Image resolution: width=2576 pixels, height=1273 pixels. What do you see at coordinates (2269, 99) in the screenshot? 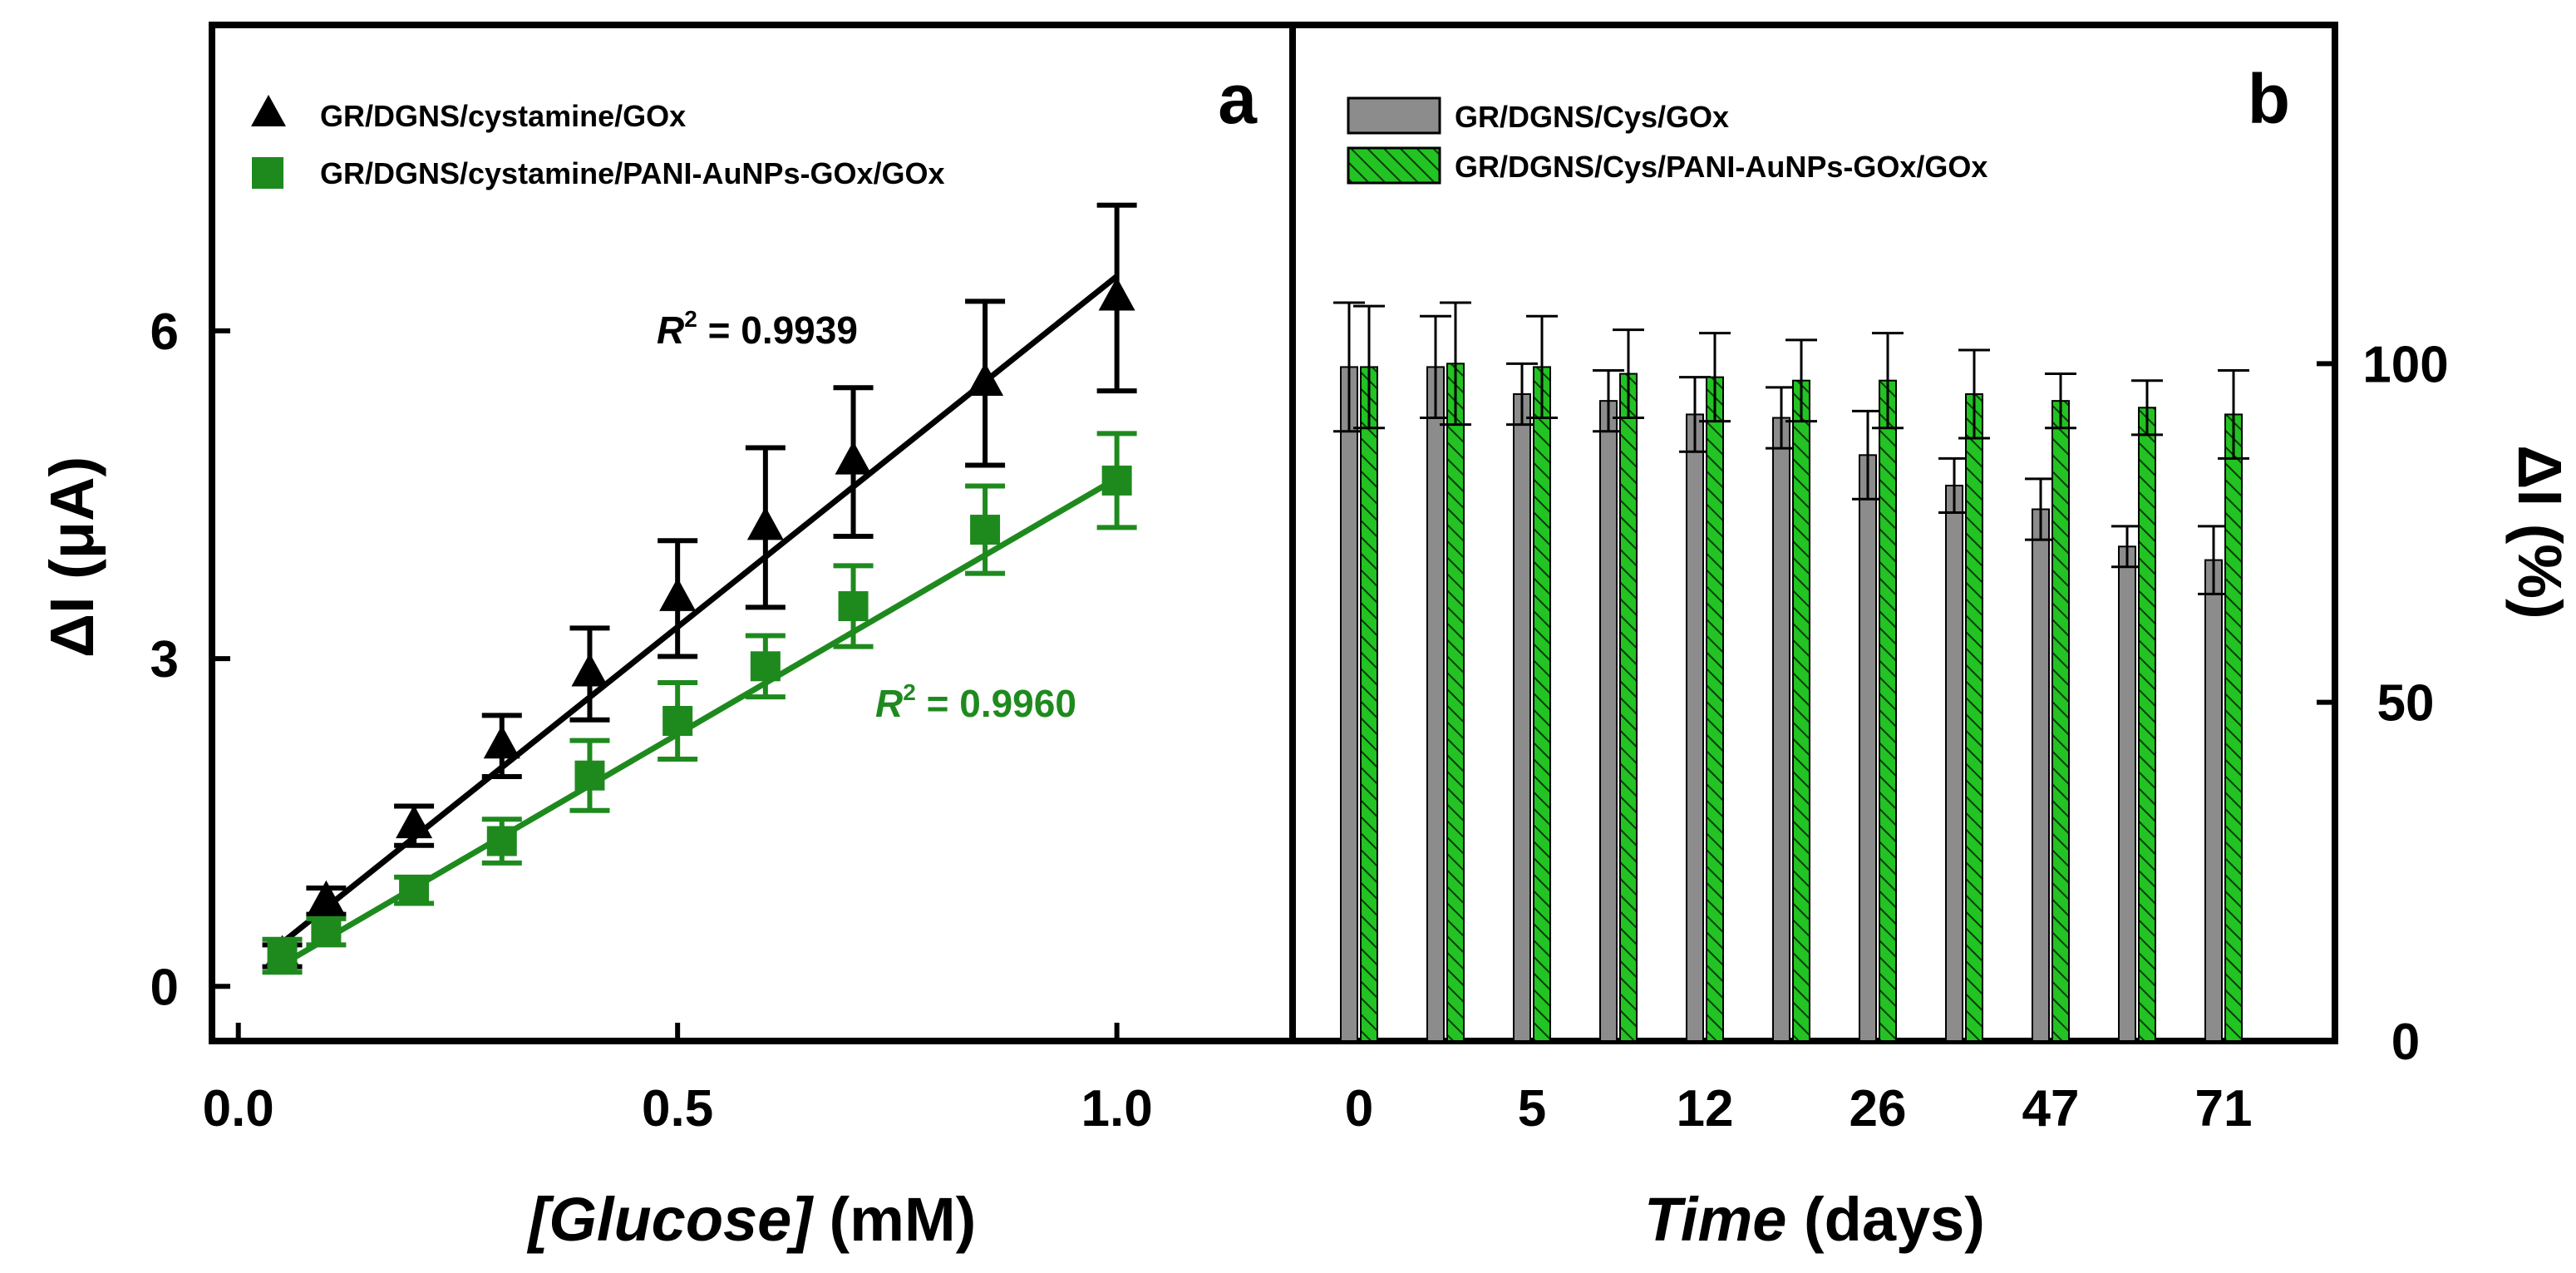
I see `panel-b-label: b` at bounding box center [2269, 99].